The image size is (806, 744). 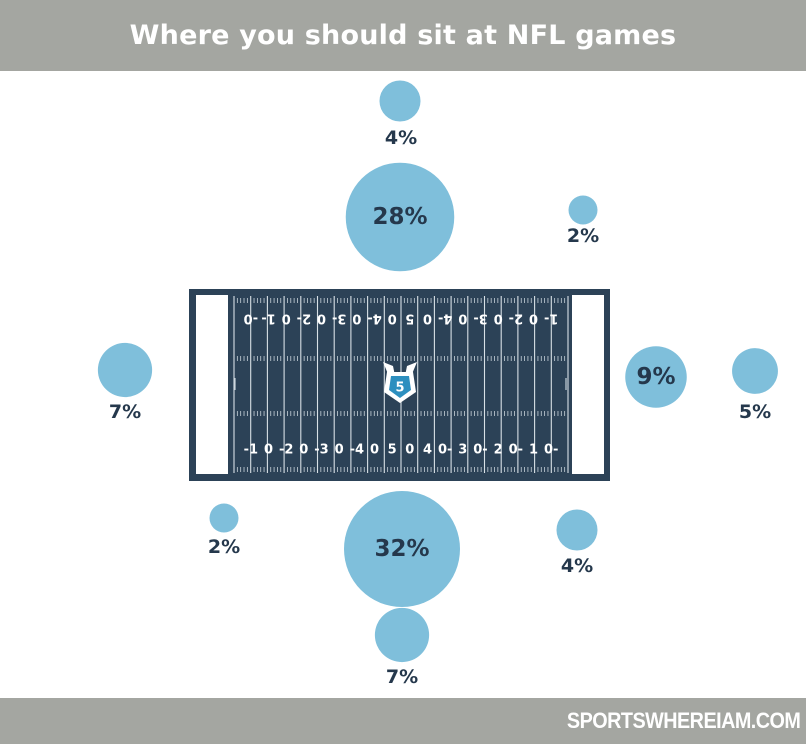 What do you see at coordinates (462, 450) in the screenshot?
I see `yard-number-bottom: 3` at bounding box center [462, 450].